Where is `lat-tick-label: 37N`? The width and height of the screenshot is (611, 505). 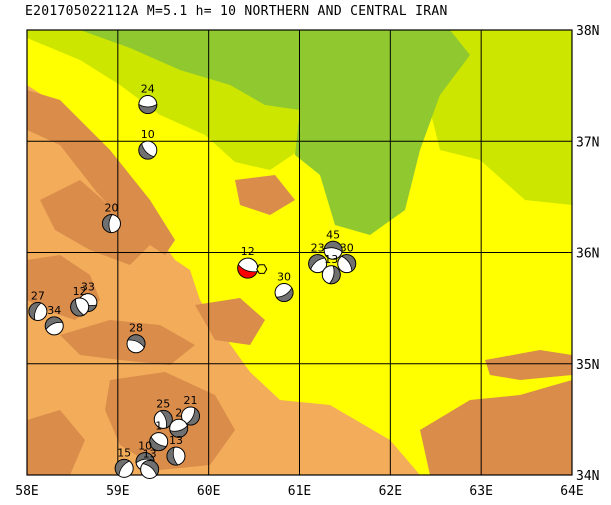
lat-tick-label: 37N is located at coordinates (587, 142).